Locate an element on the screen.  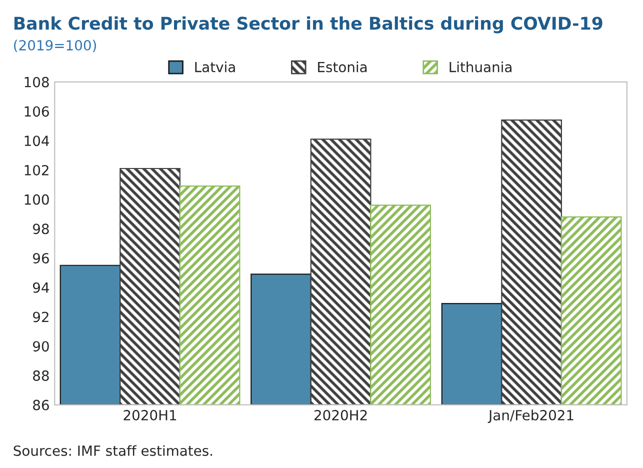
y-tick-label: 98 is located at coordinates (40, 229).